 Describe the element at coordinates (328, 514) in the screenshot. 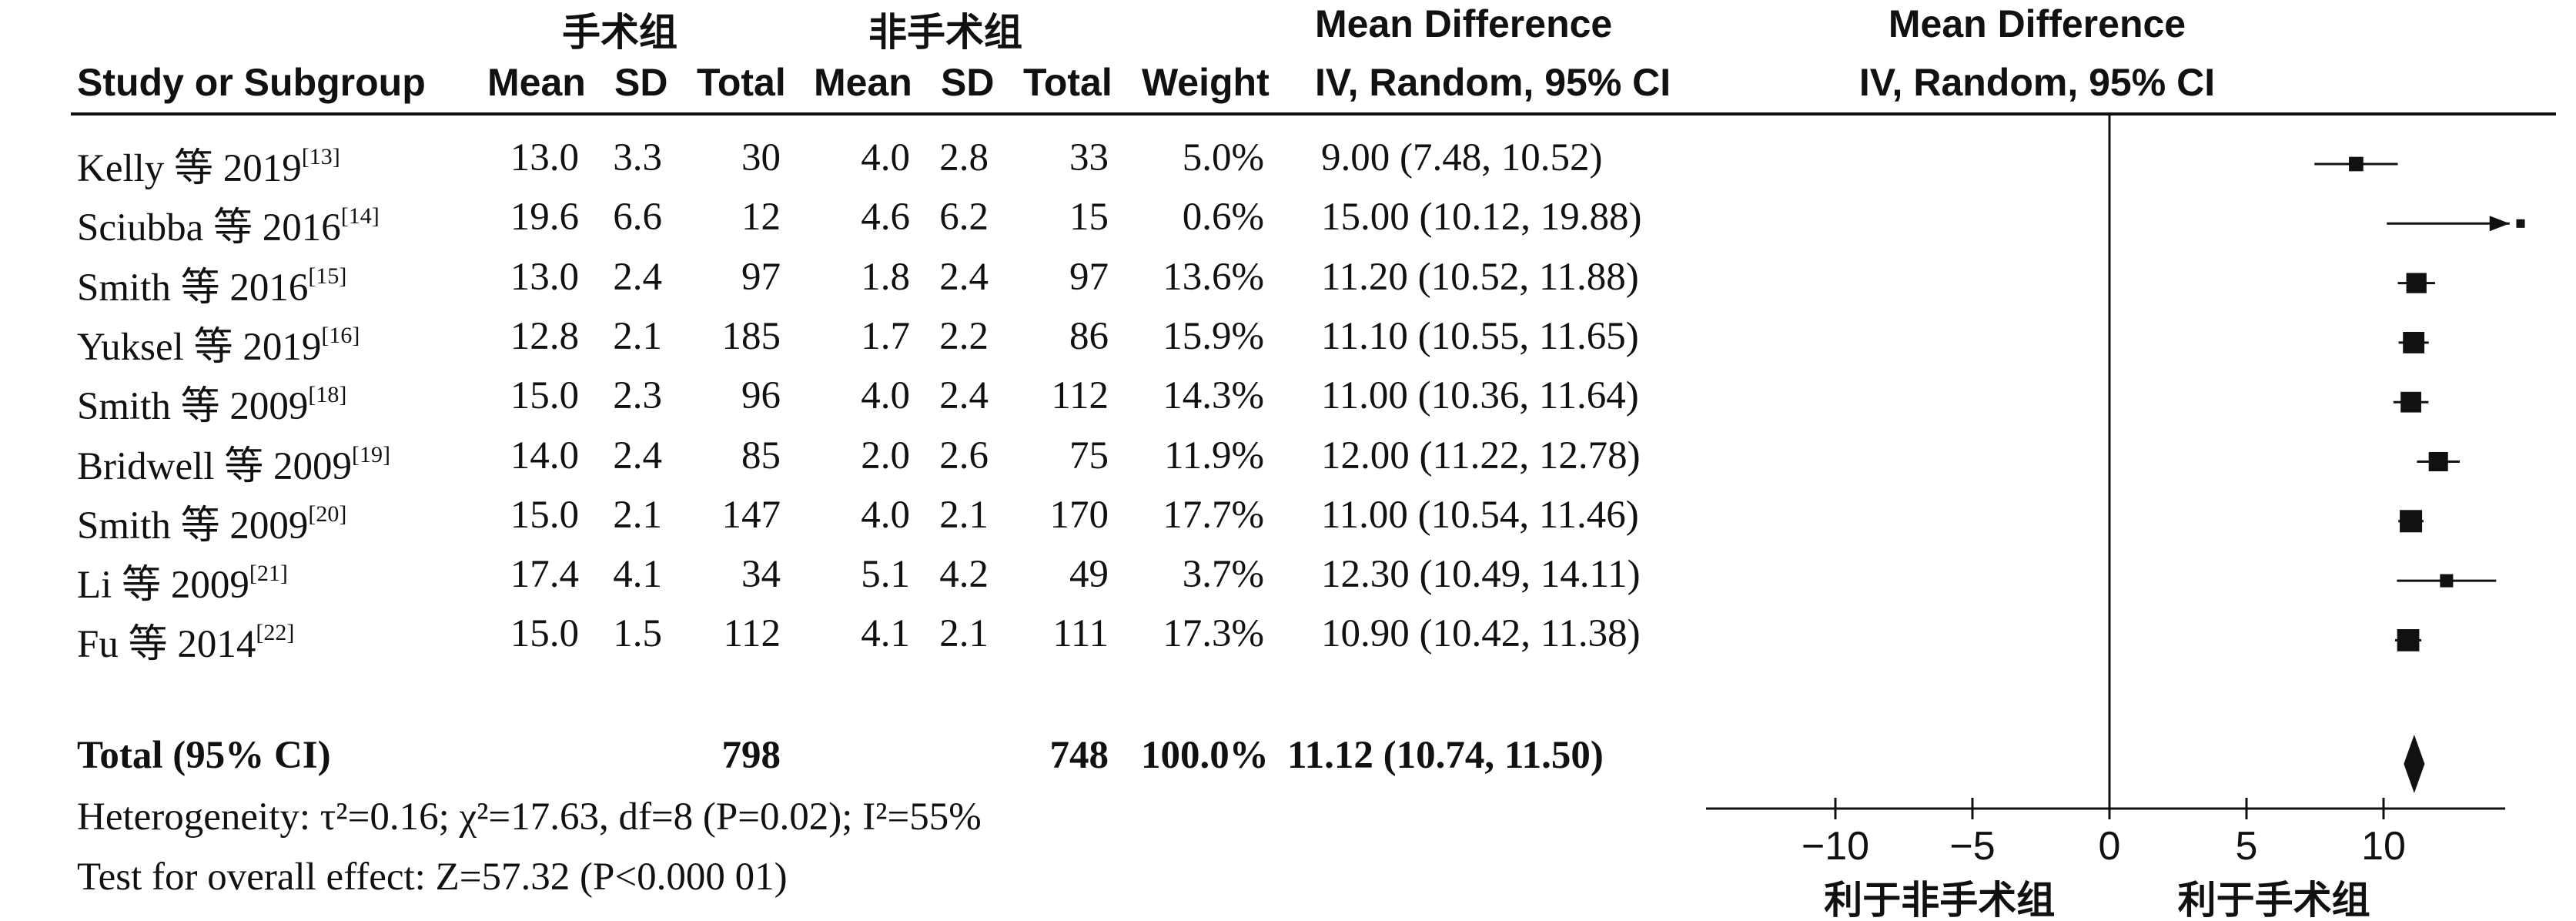

I see `study-reference: [20]` at that location.